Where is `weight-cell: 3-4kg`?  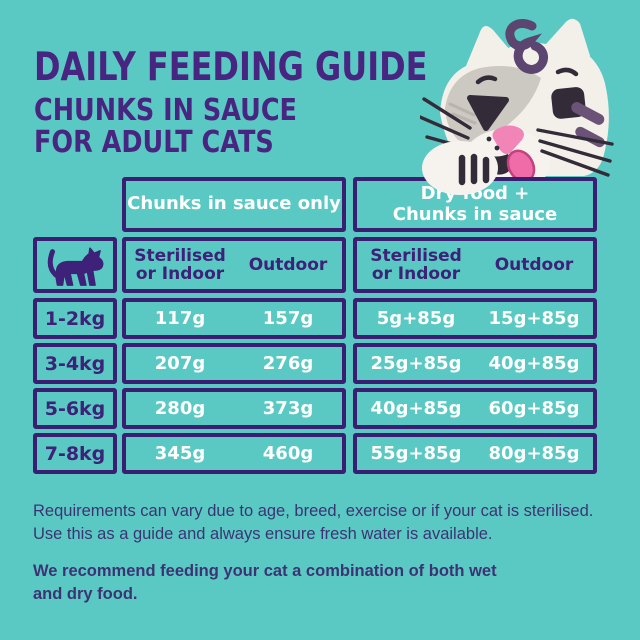
weight-cell: 3-4kg is located at coordinates (75, 363).